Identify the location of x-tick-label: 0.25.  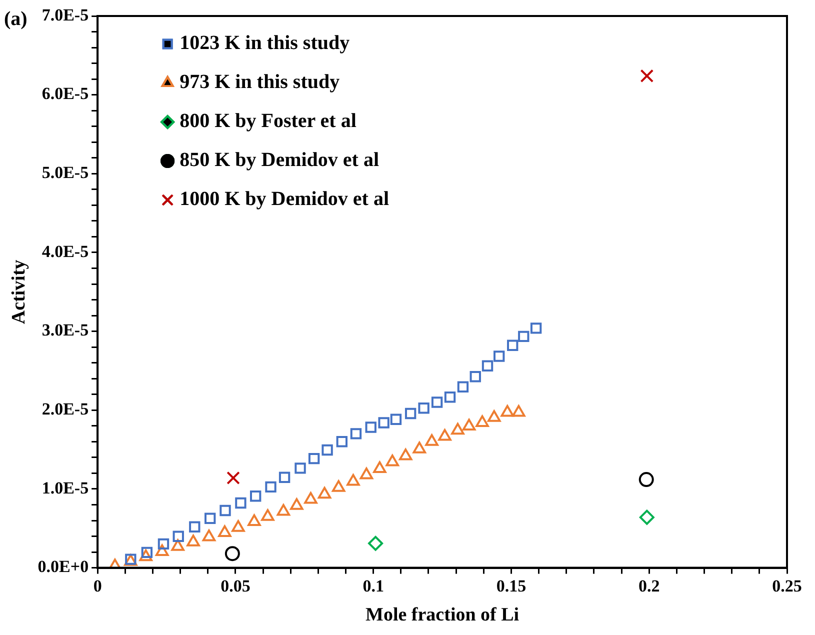
(787, 586).